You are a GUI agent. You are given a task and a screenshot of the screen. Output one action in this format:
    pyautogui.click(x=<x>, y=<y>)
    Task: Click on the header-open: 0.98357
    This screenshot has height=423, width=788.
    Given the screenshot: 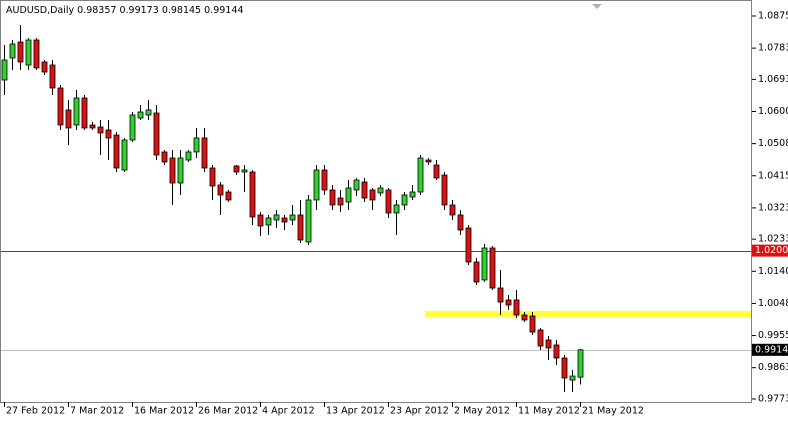 What is the action you would take?
    pyautogui.click(x=96, y=10)
    